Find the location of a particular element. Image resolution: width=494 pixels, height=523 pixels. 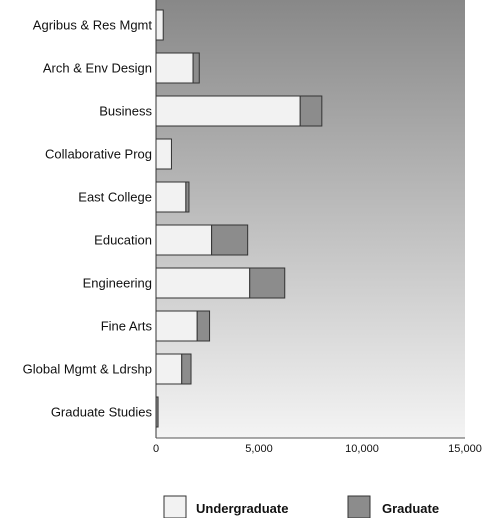

x-tick-label: 0 is located at coordinates (156, 449).